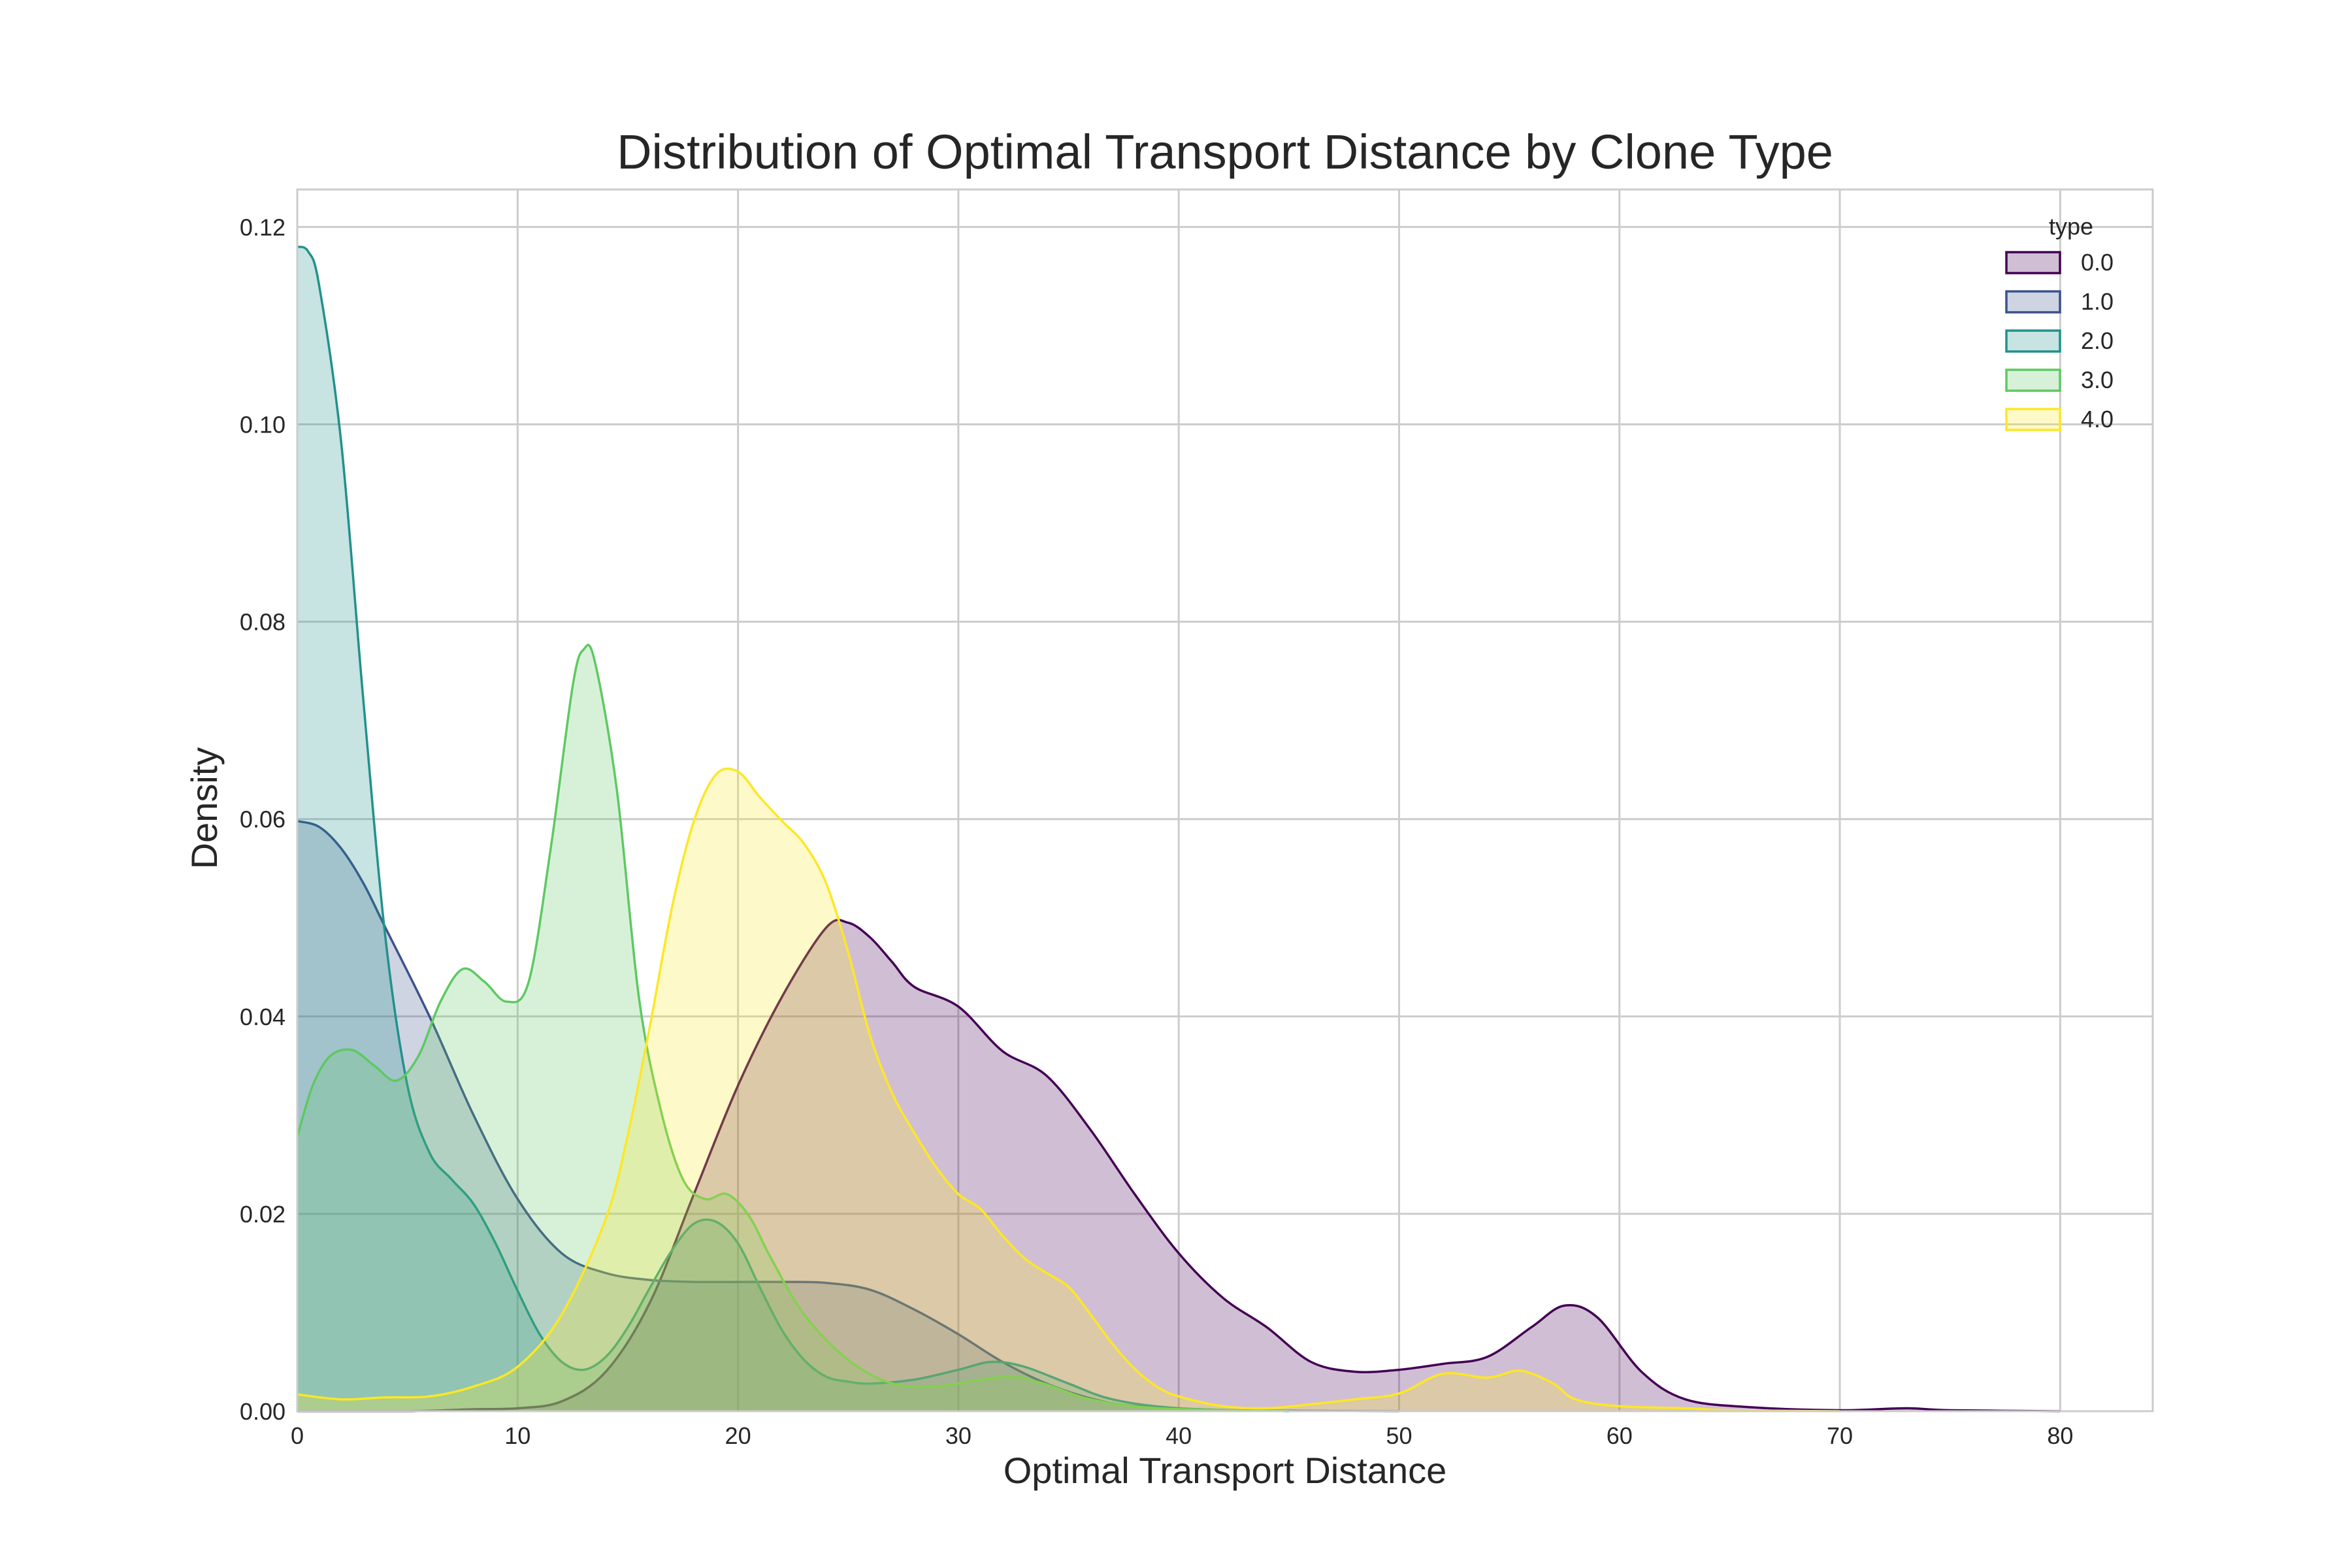 The height and width of the screenshot is (1568, 2352). I want to click on y-tick-label: 0.10, so click(263, 424).